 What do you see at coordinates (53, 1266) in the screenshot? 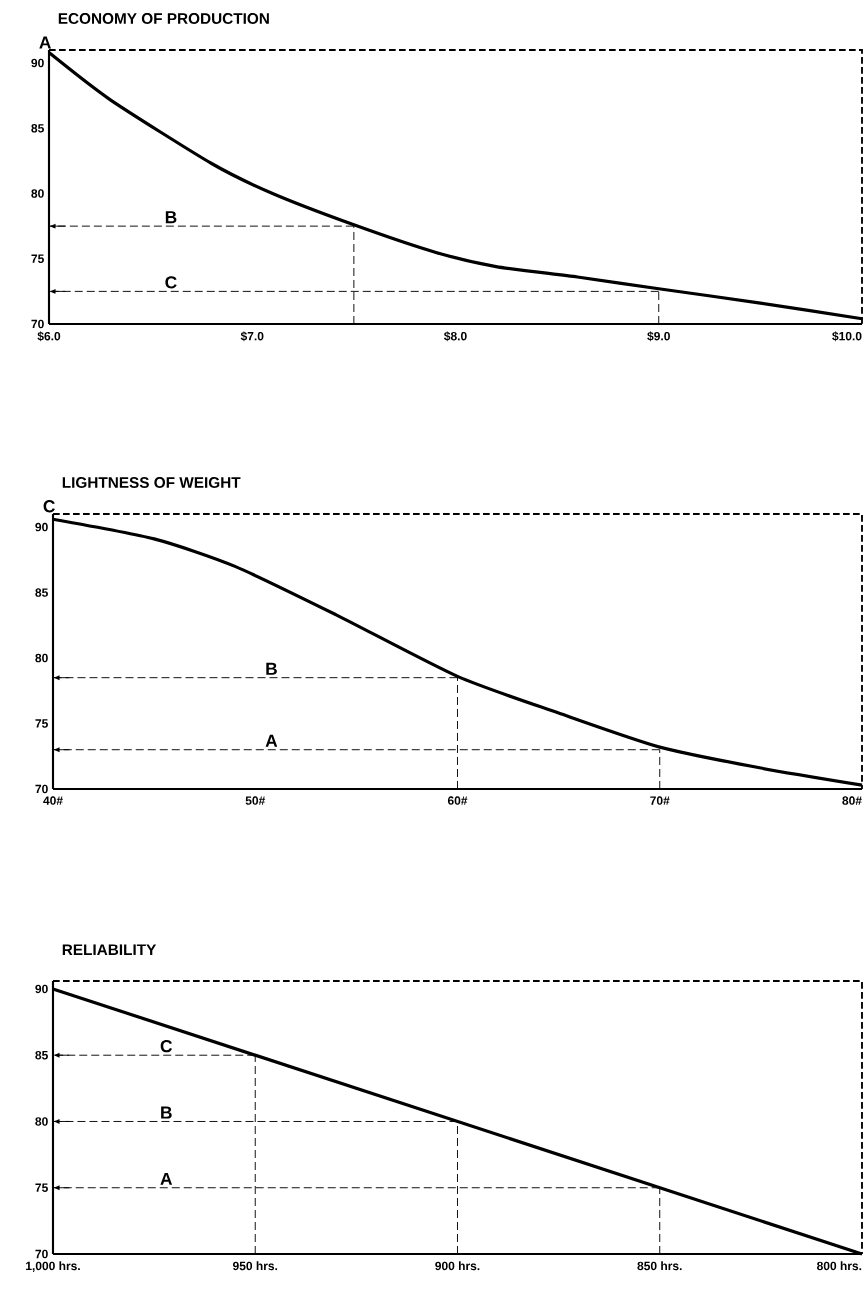
I see `x-tick-label: 1,000 hrs.` at bounding box center [53, 1266].